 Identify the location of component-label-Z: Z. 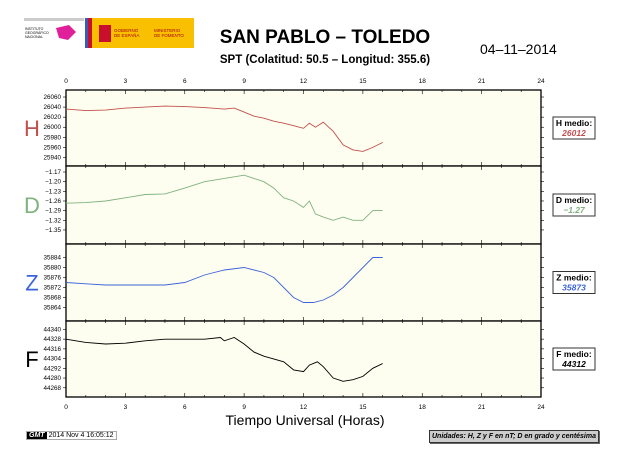
(31, 283).